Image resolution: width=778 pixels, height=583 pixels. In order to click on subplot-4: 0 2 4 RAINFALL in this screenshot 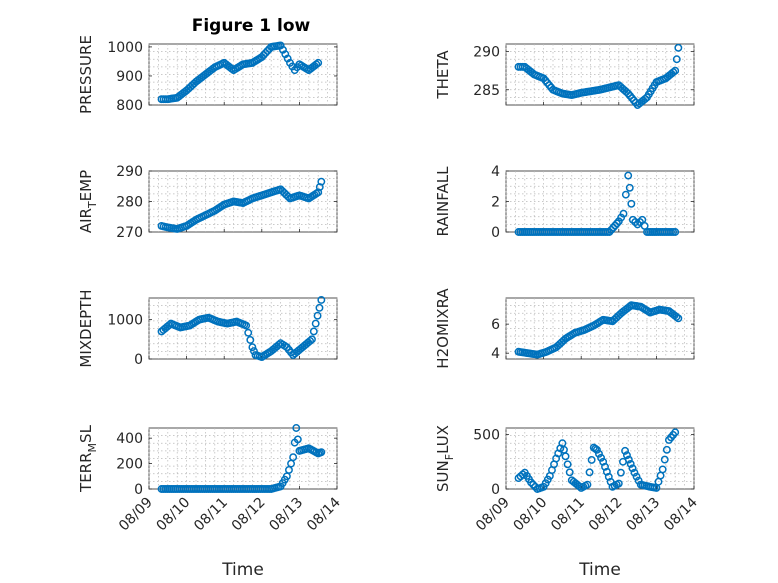, I will do `click(564, 202)`.